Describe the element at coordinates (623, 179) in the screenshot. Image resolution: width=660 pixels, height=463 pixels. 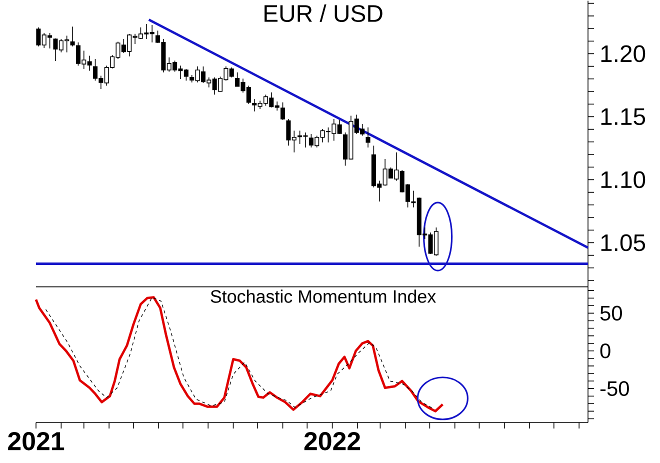
I see `y-tick-label: 1.10` at that location.